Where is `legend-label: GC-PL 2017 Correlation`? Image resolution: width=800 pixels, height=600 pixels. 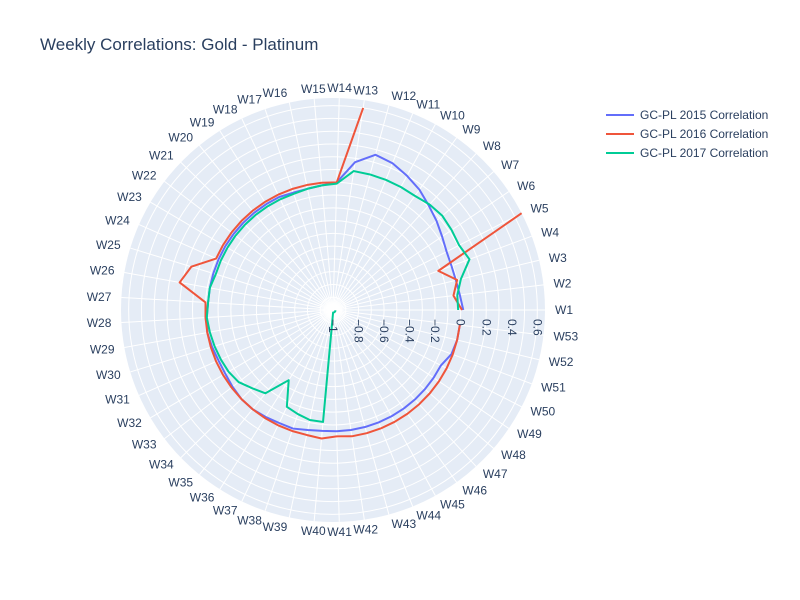 legend-label: GC-PL 2017 Correlation is located at coordinates (704, 153).